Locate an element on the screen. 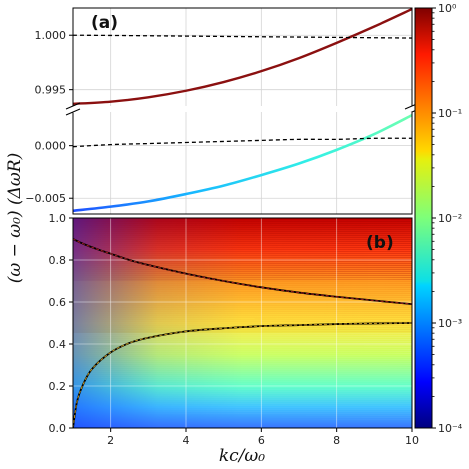 This screenshot has width=469, height=469. y-tick-label: 0.2 is located at coordinates (58, 386).